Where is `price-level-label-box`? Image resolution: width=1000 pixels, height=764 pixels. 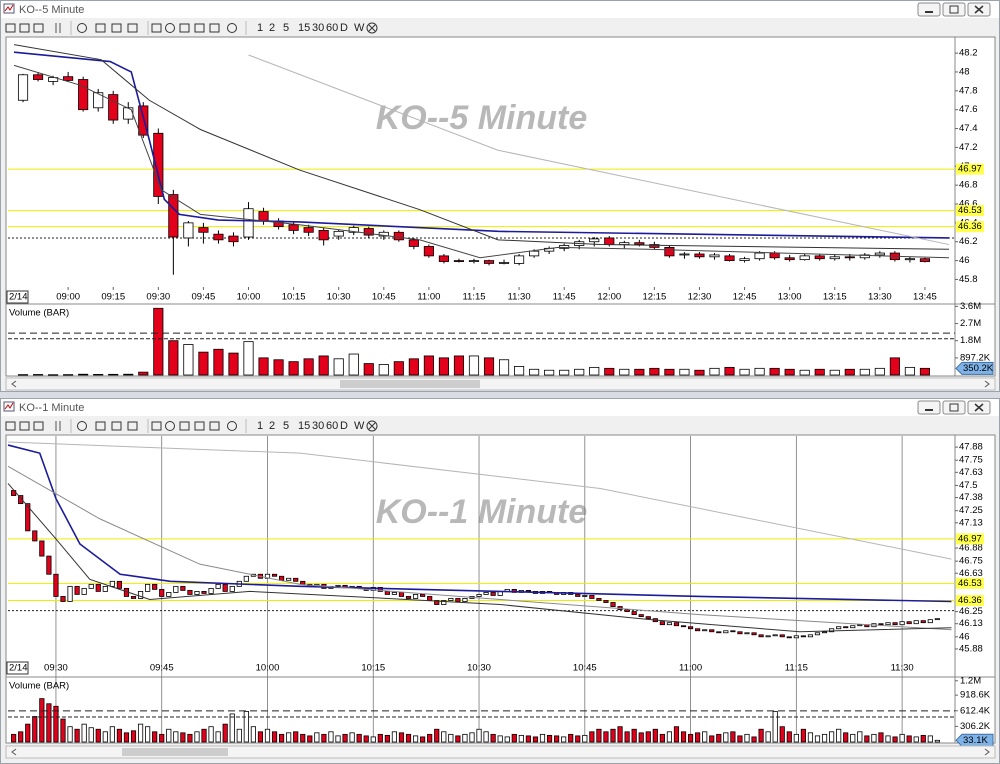 price-level-label-box is located at coordinates (970, 539).